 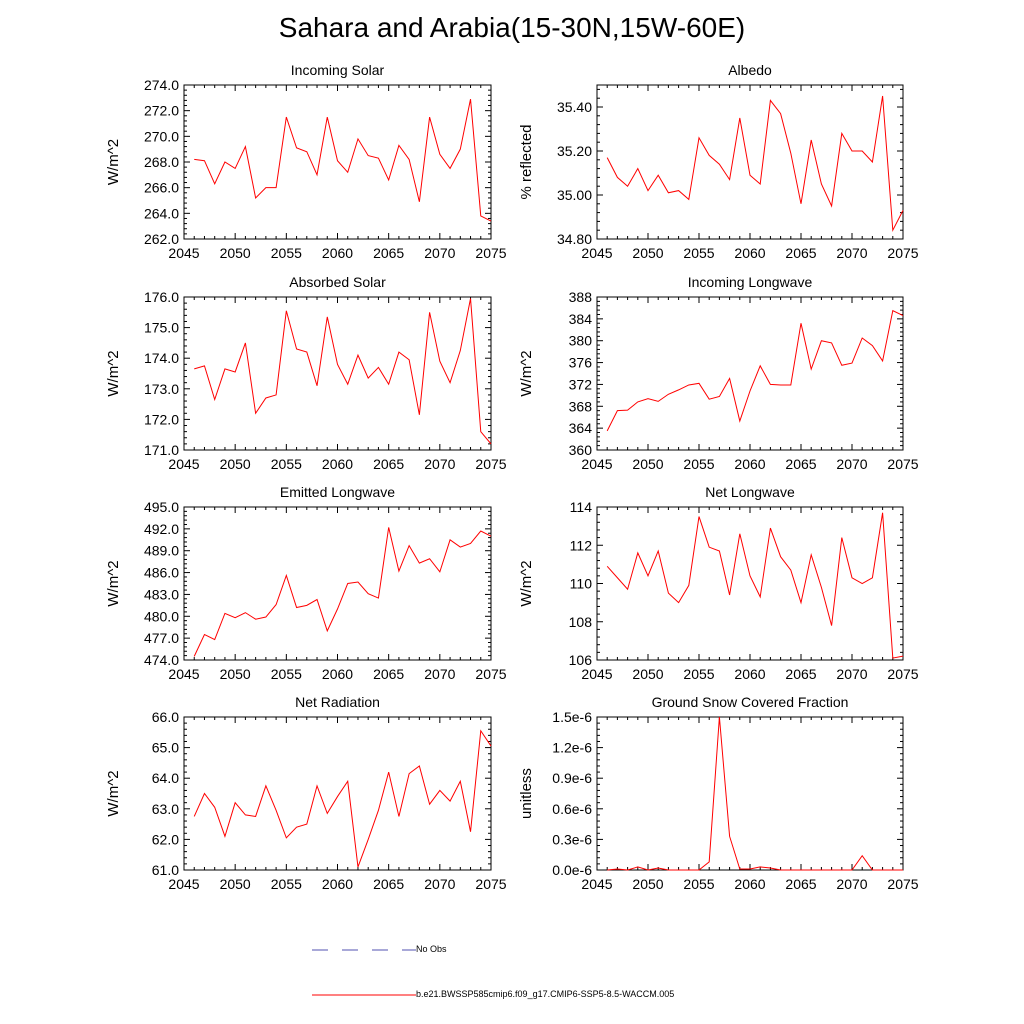 I want to click on legend-obs-label: No Obs, so click(x=431, y=949).